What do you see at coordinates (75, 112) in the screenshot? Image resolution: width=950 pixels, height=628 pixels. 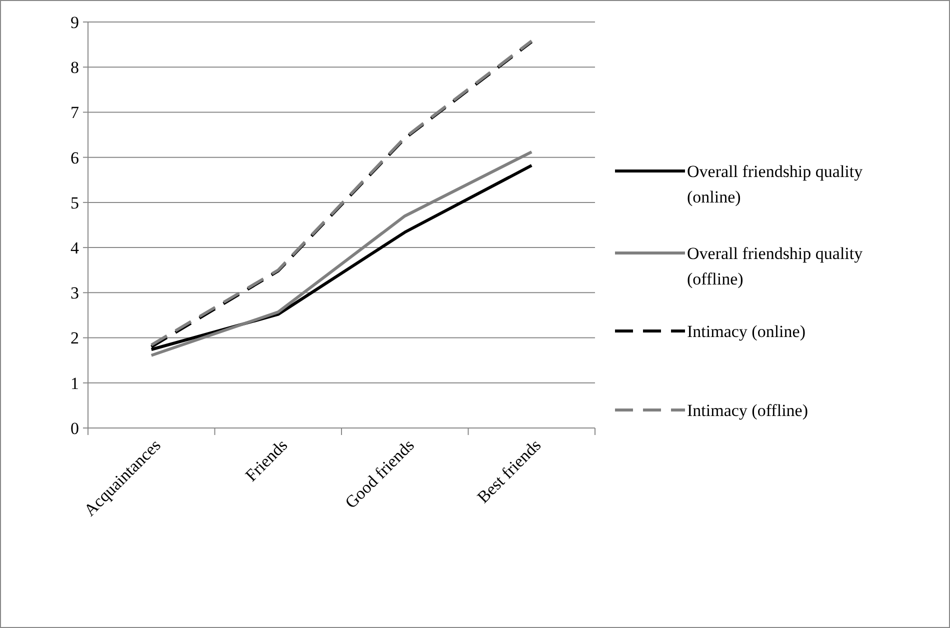 I see `y-tick-label: 7` at bounding box center [75, 112].